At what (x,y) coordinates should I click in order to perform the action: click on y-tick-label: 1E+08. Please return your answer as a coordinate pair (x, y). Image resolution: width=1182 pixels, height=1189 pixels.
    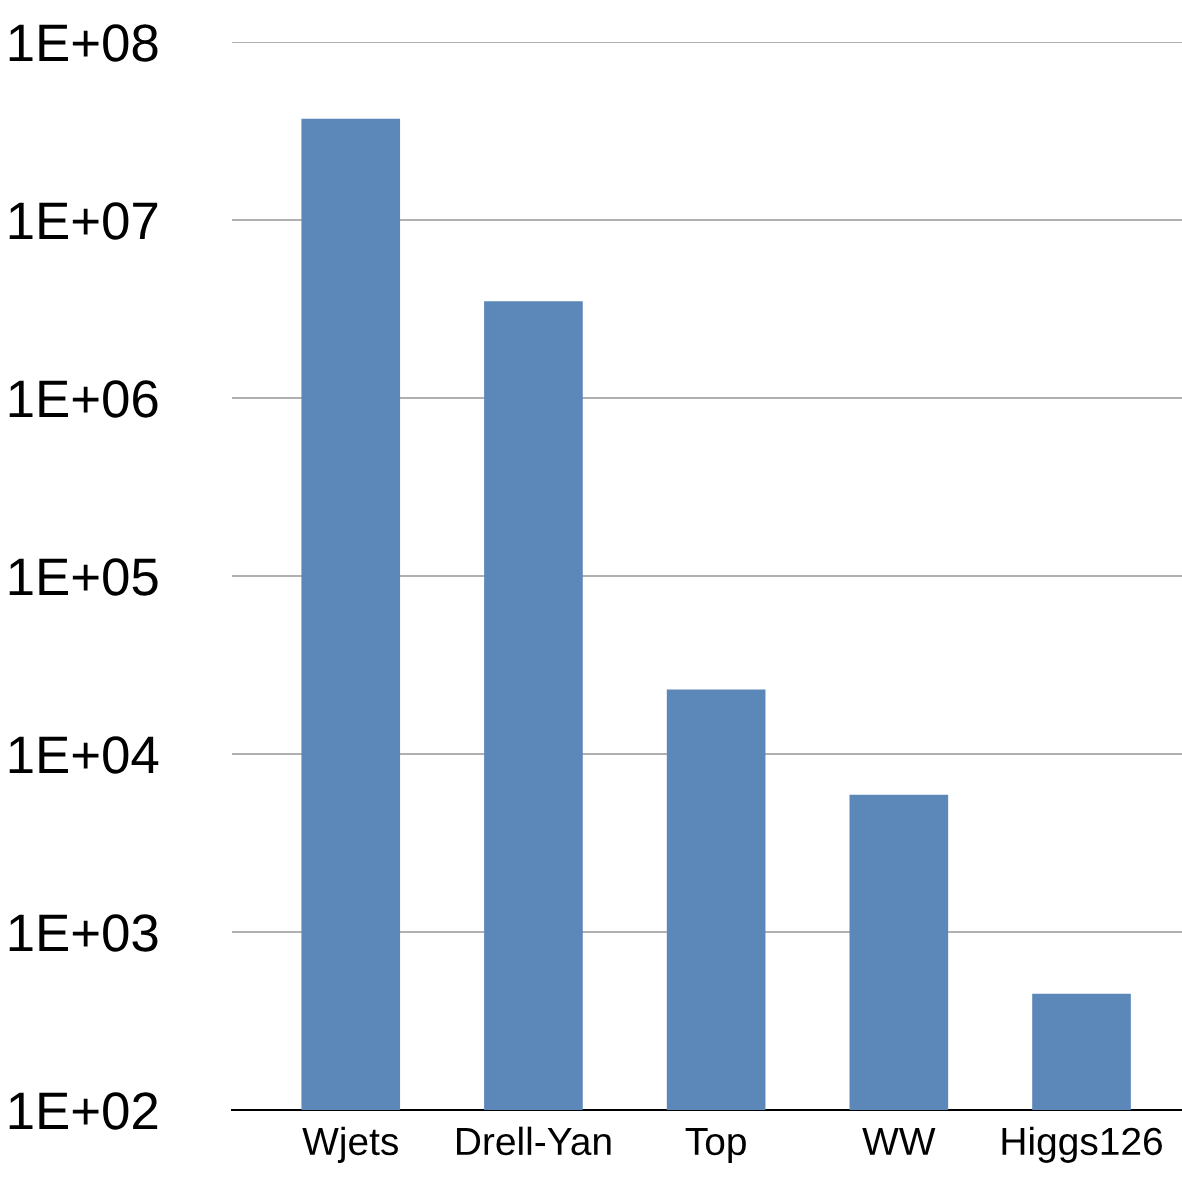
    Looking at the image, I should click on (83, 43).